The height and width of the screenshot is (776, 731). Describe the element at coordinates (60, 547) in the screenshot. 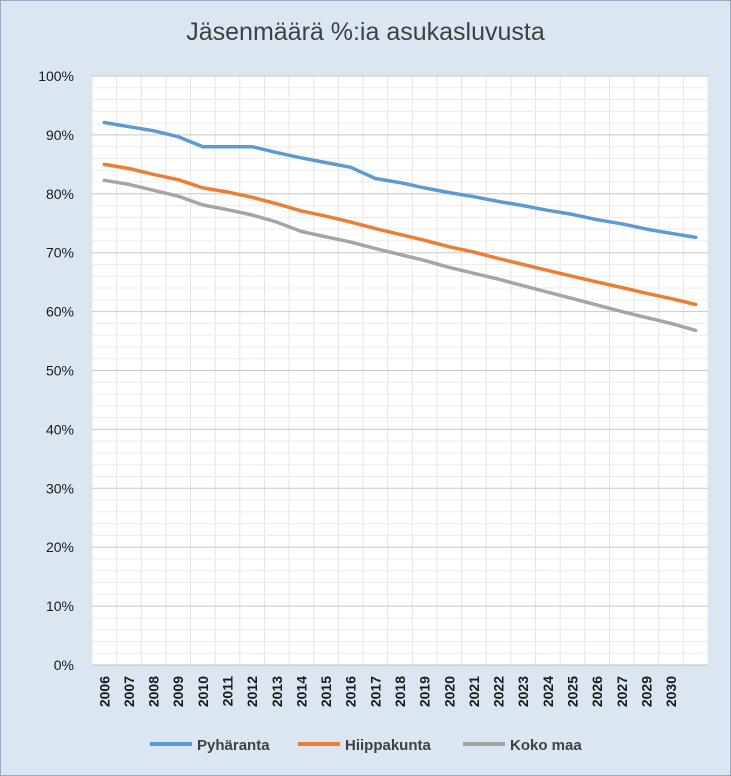

I see `y-tick-label: 20%` at that location.